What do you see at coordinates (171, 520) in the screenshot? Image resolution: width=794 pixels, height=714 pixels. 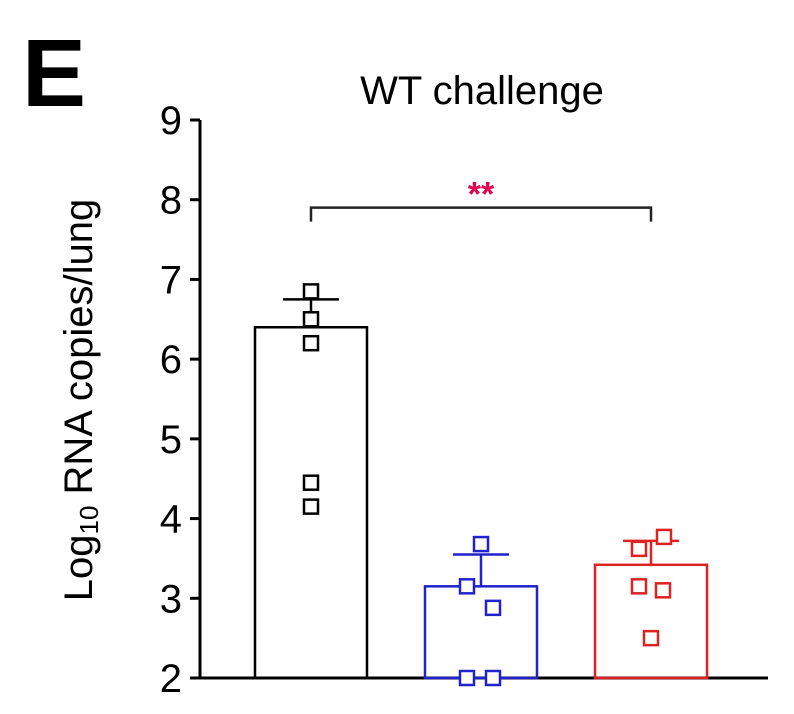 I see `y-tick-label: 4` at bounding box center [171, 520].